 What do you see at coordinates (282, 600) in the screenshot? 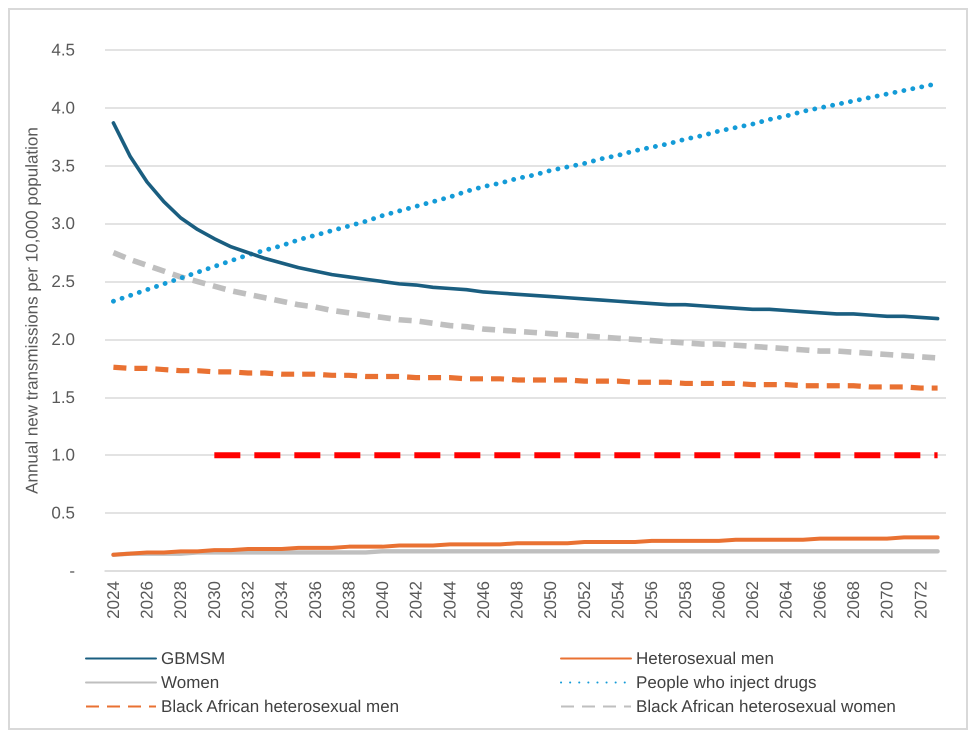
I see `x-tick-label: 2034` at bounding box center [282, 600].